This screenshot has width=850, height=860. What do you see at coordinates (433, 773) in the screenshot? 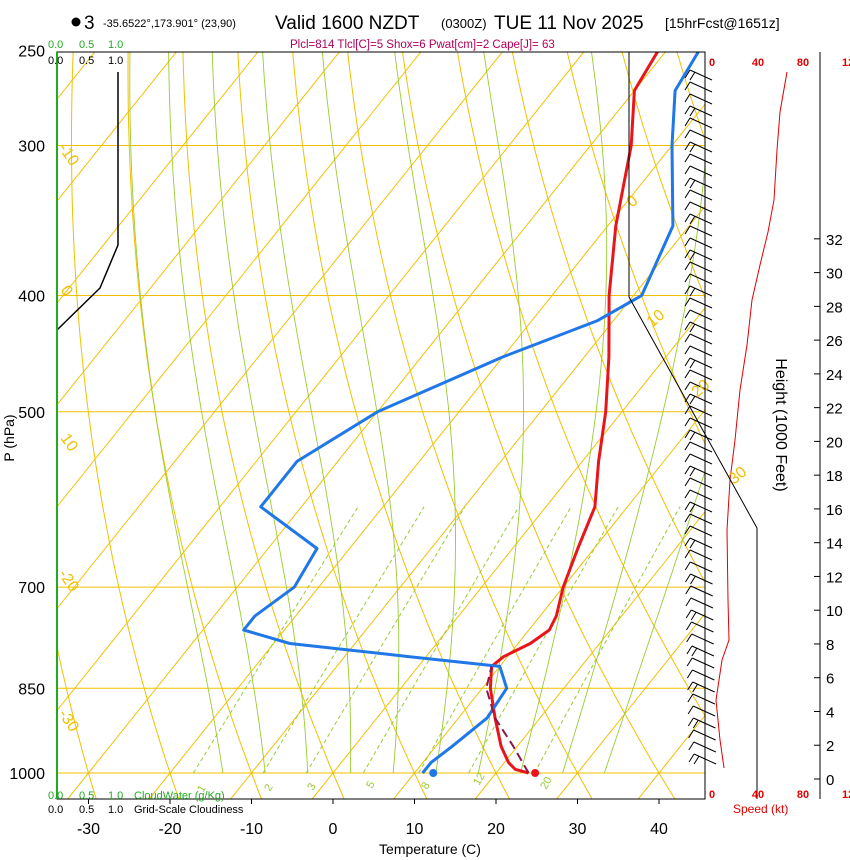
I see `blue-surface-marker` at bounding box center [433, 773].